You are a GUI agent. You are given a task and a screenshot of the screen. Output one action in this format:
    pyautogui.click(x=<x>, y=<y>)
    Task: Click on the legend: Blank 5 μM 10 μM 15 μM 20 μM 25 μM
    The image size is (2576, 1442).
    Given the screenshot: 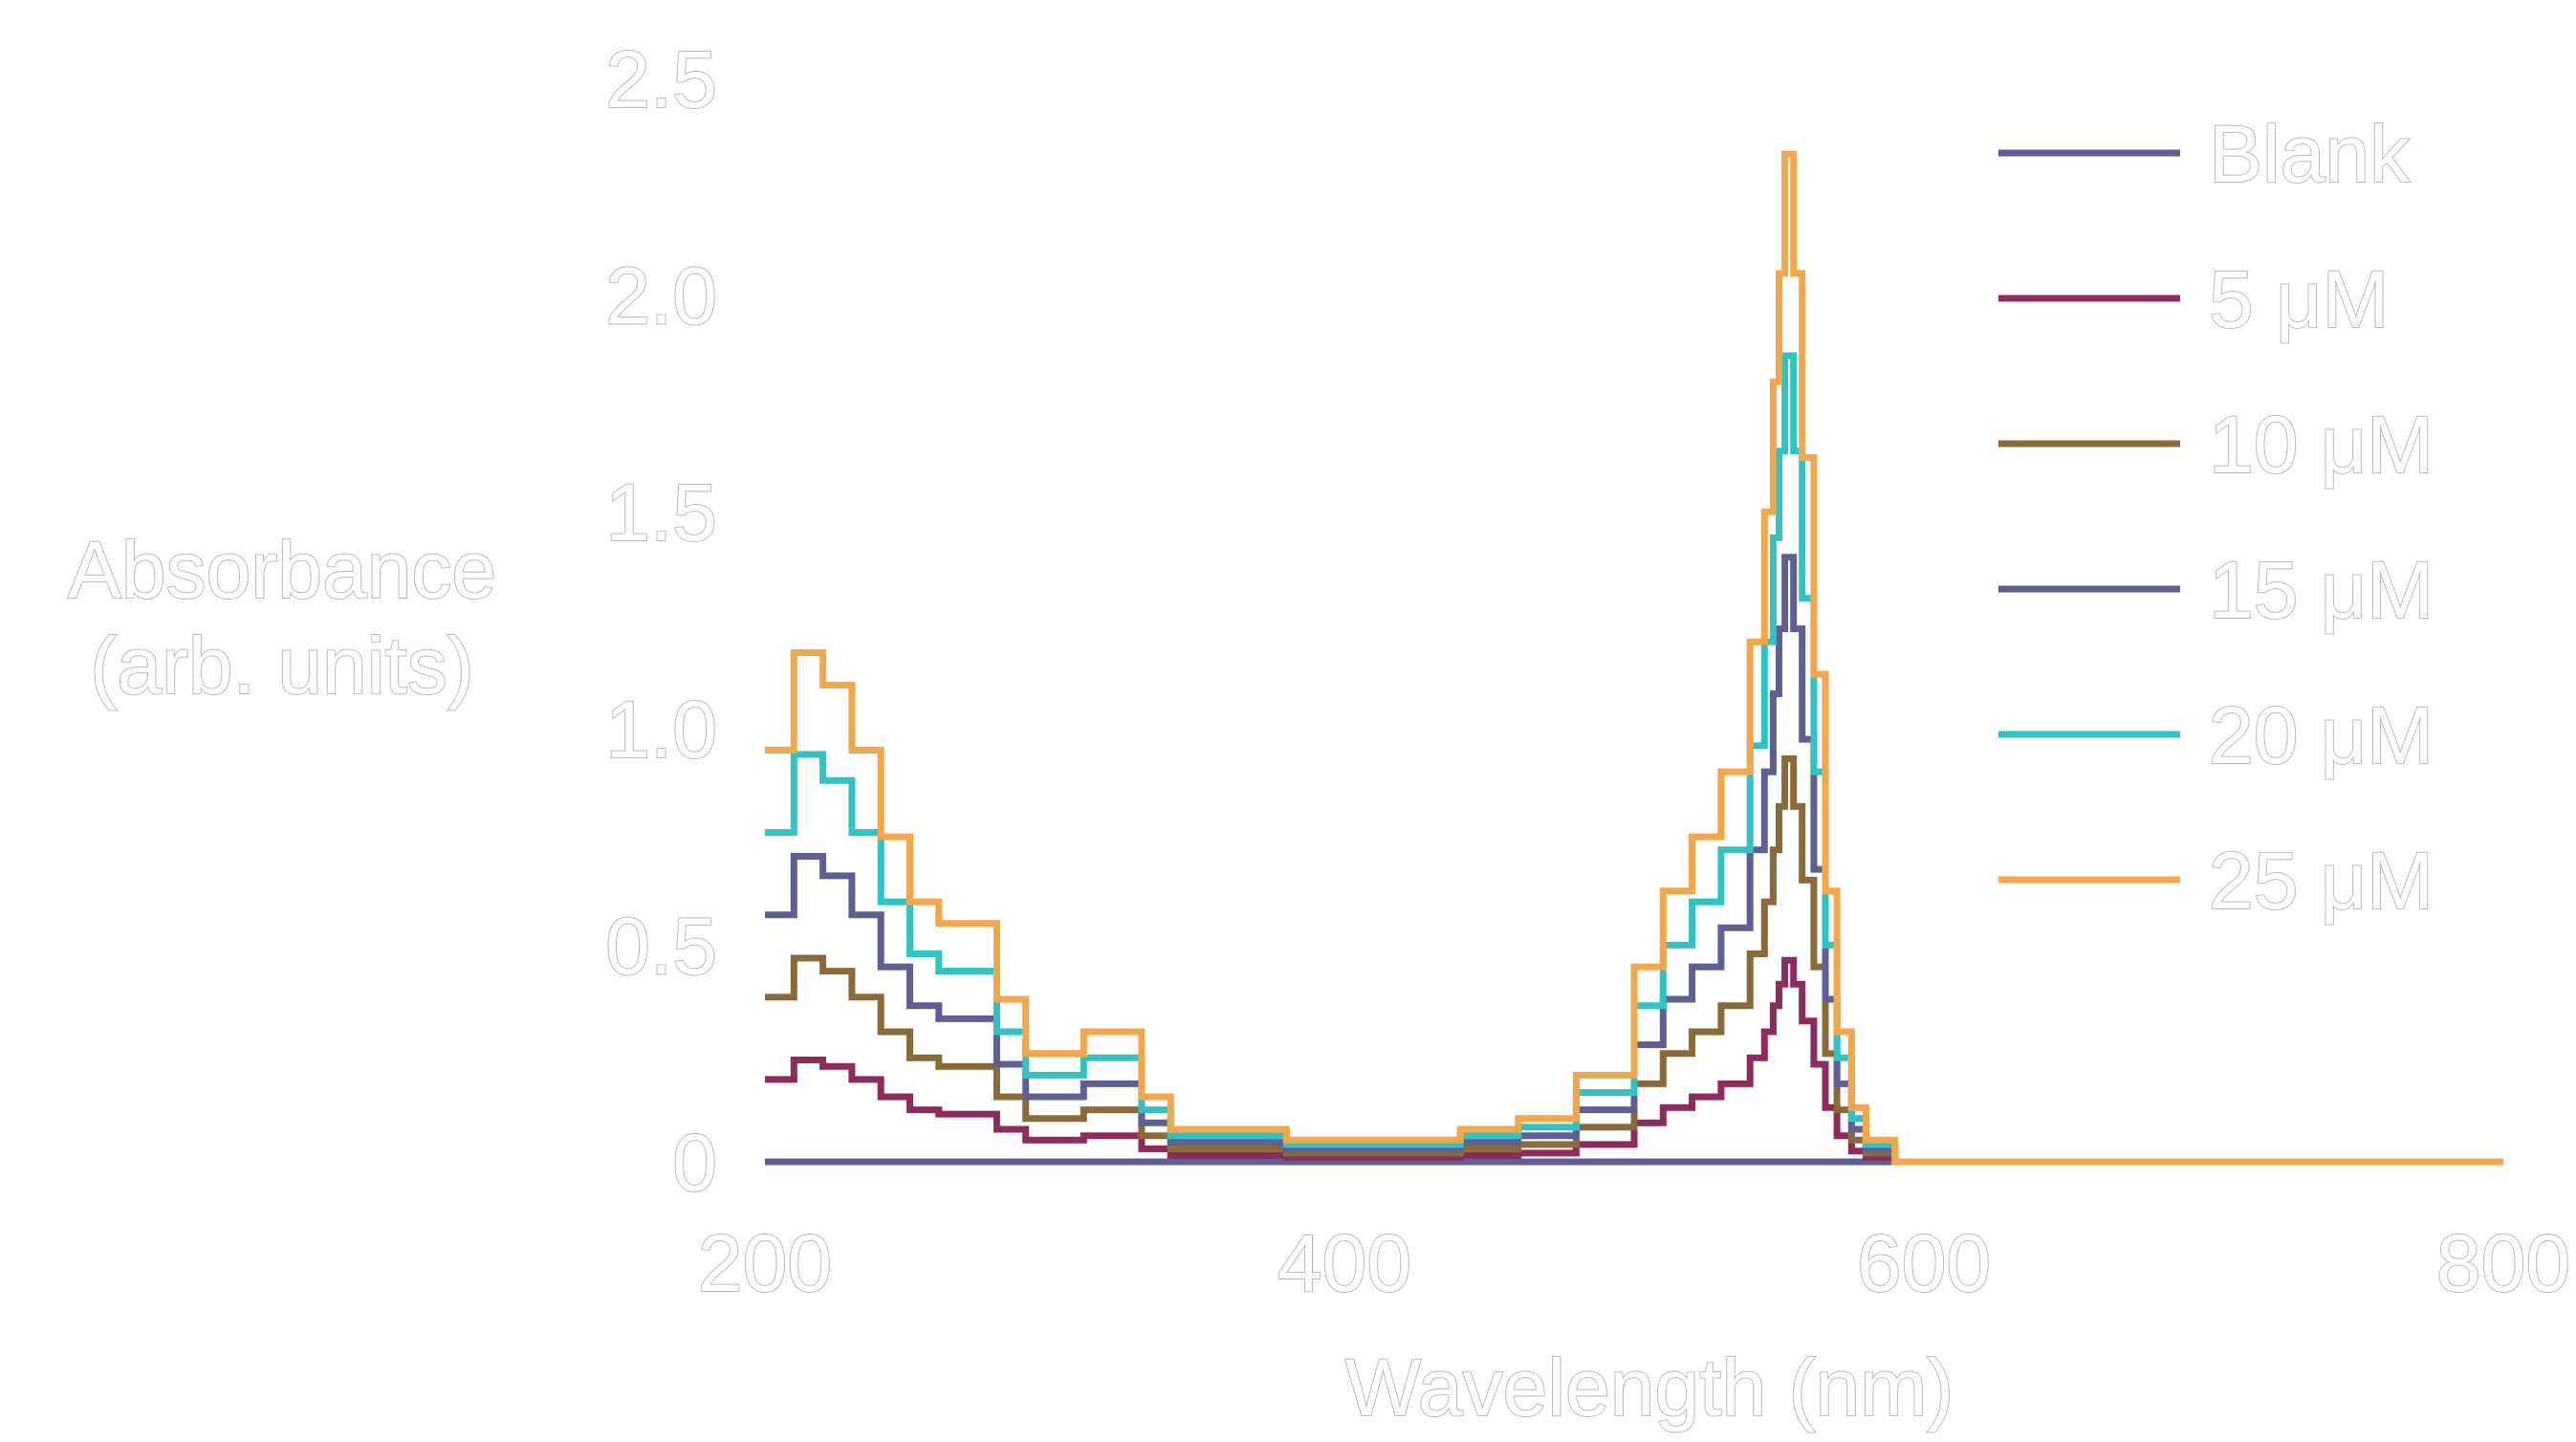 What is the action you would take?
    pyautogui.click(x=2216, y=517)
    